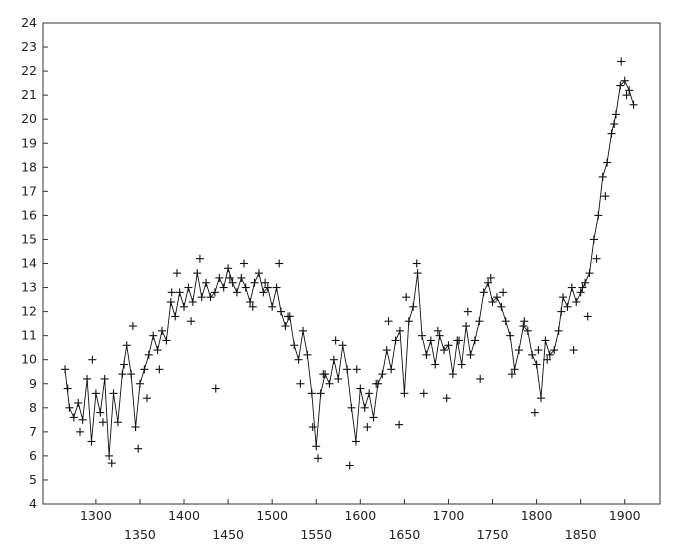 This screenshot has height=554, width=684. What do you see at coordinates (625, 515) in the screenshot?
I see `x-tick-label: 1900` at bounding box center [625, 515].